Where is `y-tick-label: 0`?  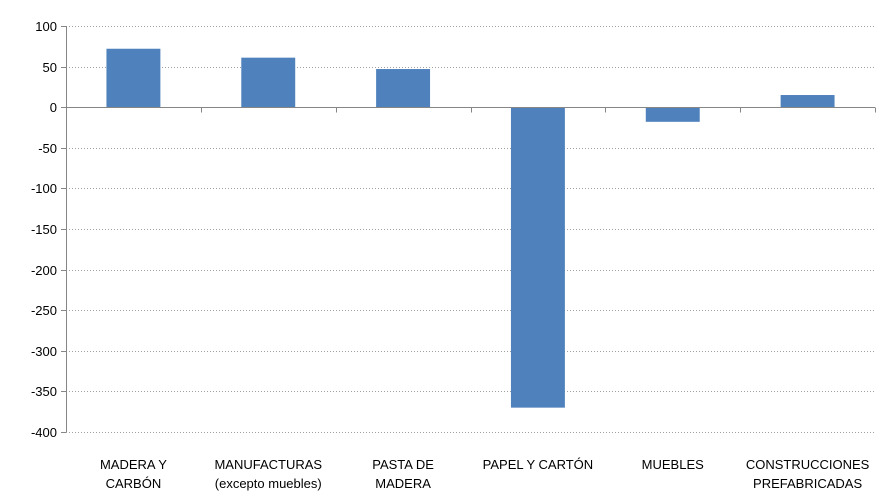 y-tick-label: 0 is located at coordinates (53, 107).